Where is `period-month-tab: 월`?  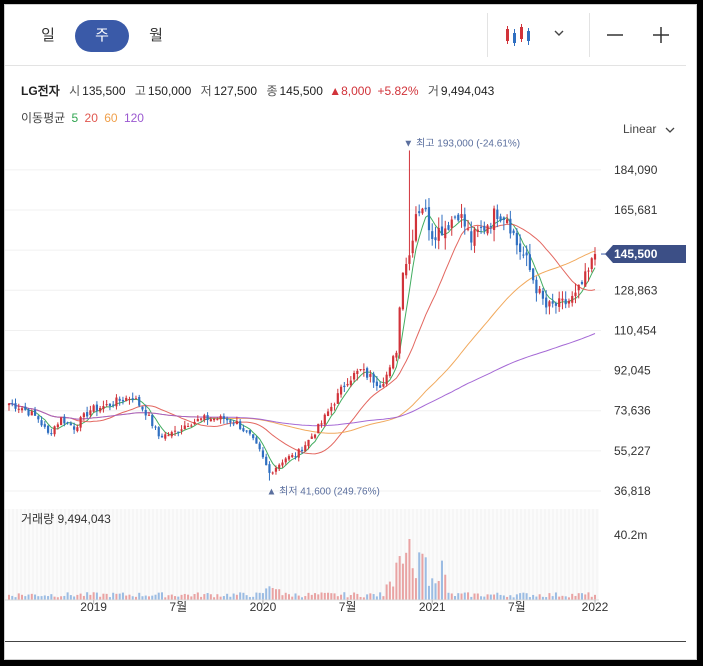
period-month-tab: 월 is located at coordinates (156, 35).